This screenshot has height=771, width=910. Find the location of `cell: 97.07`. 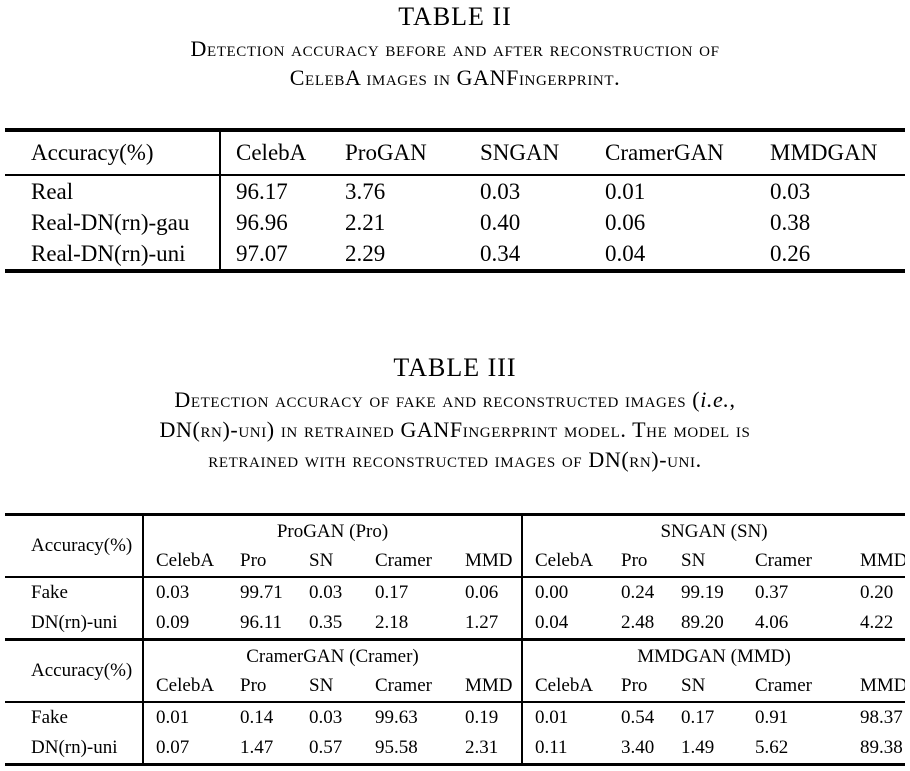

cell: 97.07 is located at coordinates (262, 253).